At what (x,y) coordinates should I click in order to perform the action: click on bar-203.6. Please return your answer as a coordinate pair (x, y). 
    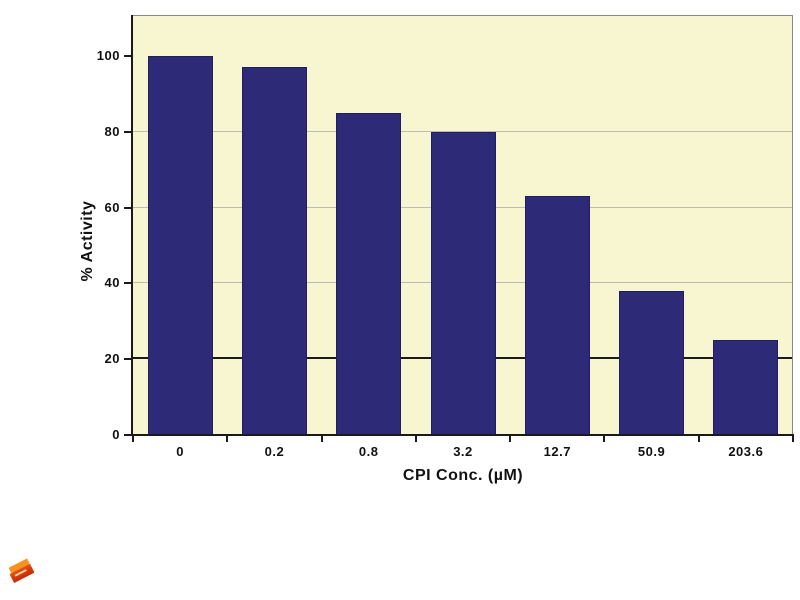
    Looking at the image, I should click on (746, 387).